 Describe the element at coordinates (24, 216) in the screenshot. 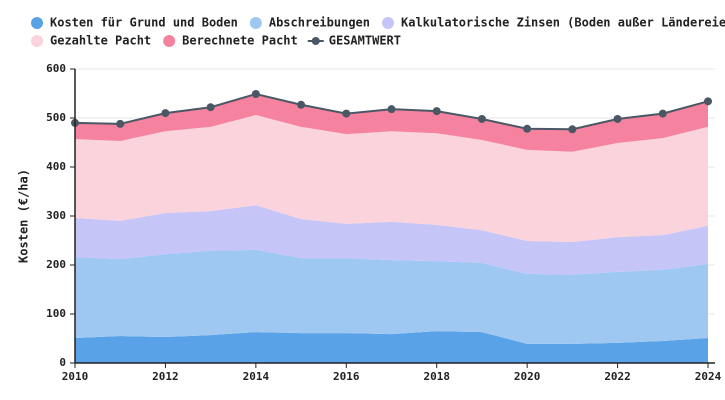

I see `y-axis-label: Kosten (€/ha)` at that location.